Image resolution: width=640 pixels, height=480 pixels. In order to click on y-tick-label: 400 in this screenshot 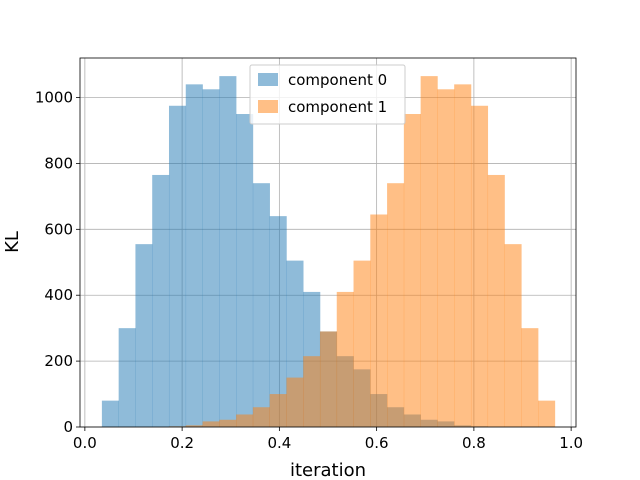, I will do `click(58, 295)`.